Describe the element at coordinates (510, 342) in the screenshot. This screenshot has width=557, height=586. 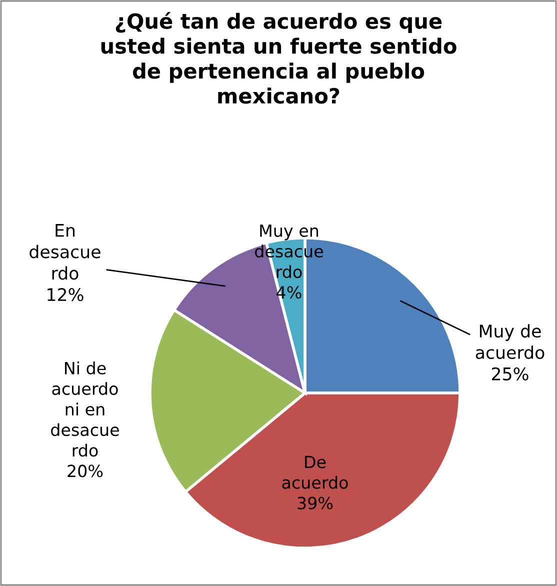
I see `slice-label: Muy de acuerdo` at that location.